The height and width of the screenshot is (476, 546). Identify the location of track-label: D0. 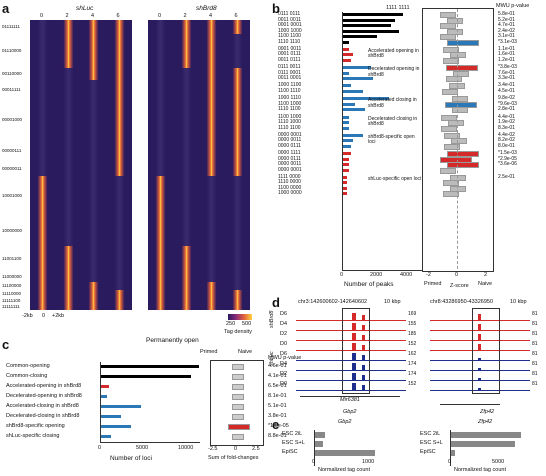
(284, 344).